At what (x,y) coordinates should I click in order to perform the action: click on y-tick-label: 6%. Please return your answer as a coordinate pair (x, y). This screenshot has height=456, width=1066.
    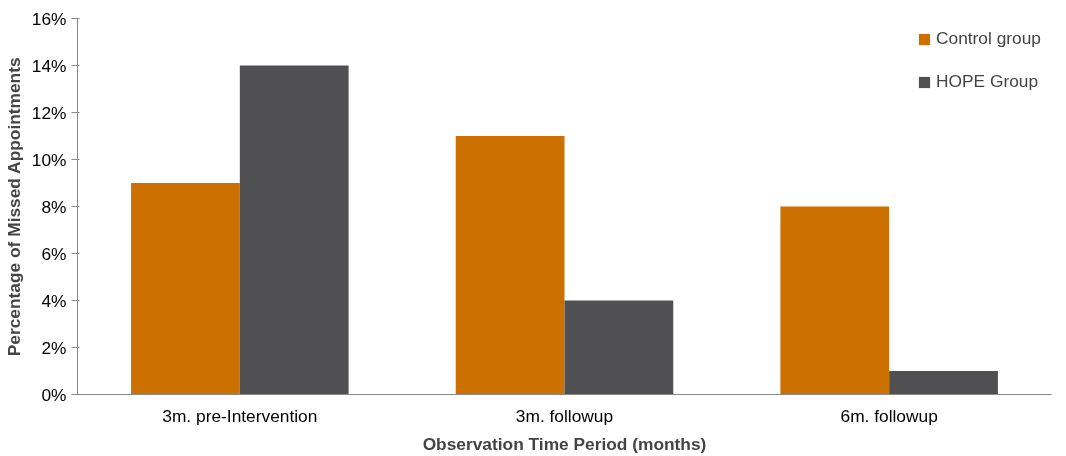
    Looking at the image, I should click on (54, 253).